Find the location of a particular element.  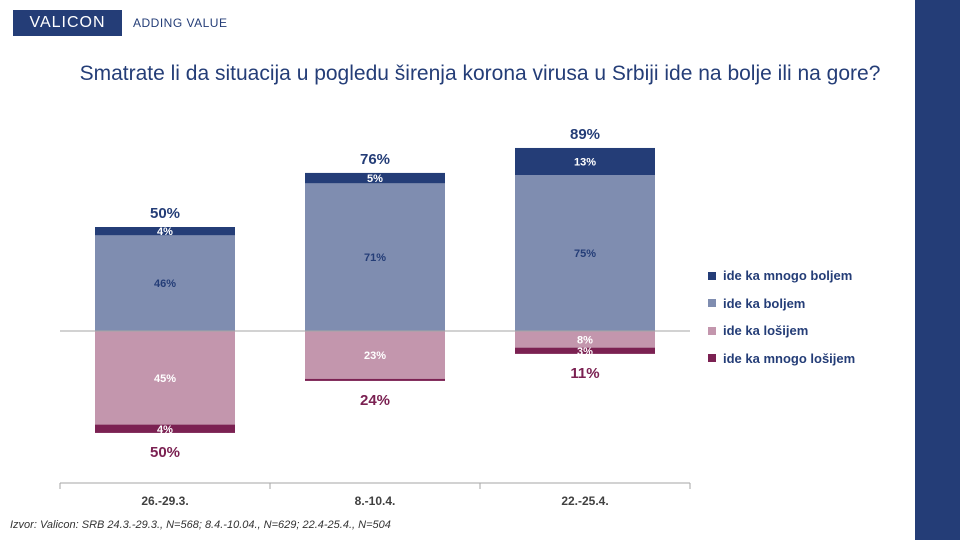

legend-label: ide ka boljem is located at coordinates (764, 303).